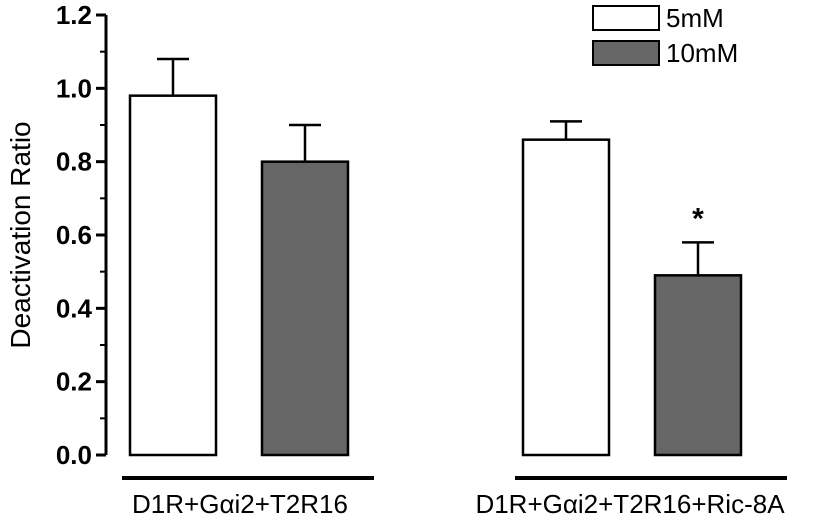 Image resolution: width=817 pixels, height=522 pixels. What do you see at coordinates (630, 504) in the screenshot?
I see `group-label-2: D1R+Gαi2+T2R16+Ric-8A` at bounding box center [630, 504].